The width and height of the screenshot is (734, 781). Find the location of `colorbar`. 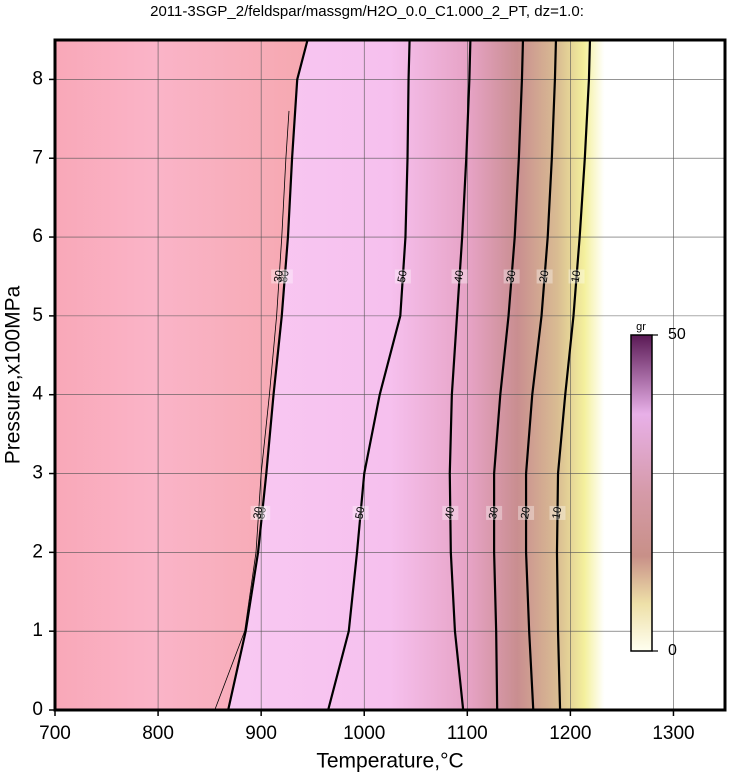

colorbar is located at coordinates (641, 493).